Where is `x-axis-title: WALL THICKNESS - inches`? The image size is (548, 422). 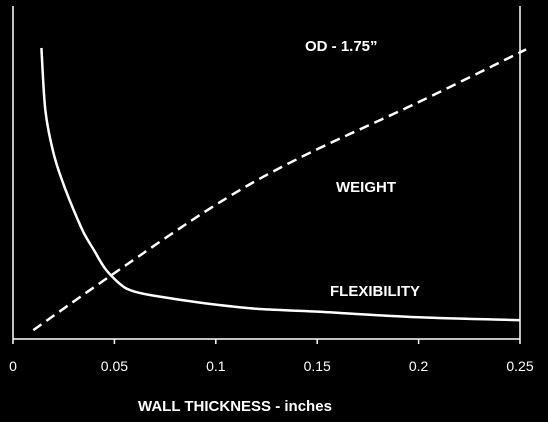 x-axis-title: WALL THICKNESS - inches is located at coordinates (235, 406).